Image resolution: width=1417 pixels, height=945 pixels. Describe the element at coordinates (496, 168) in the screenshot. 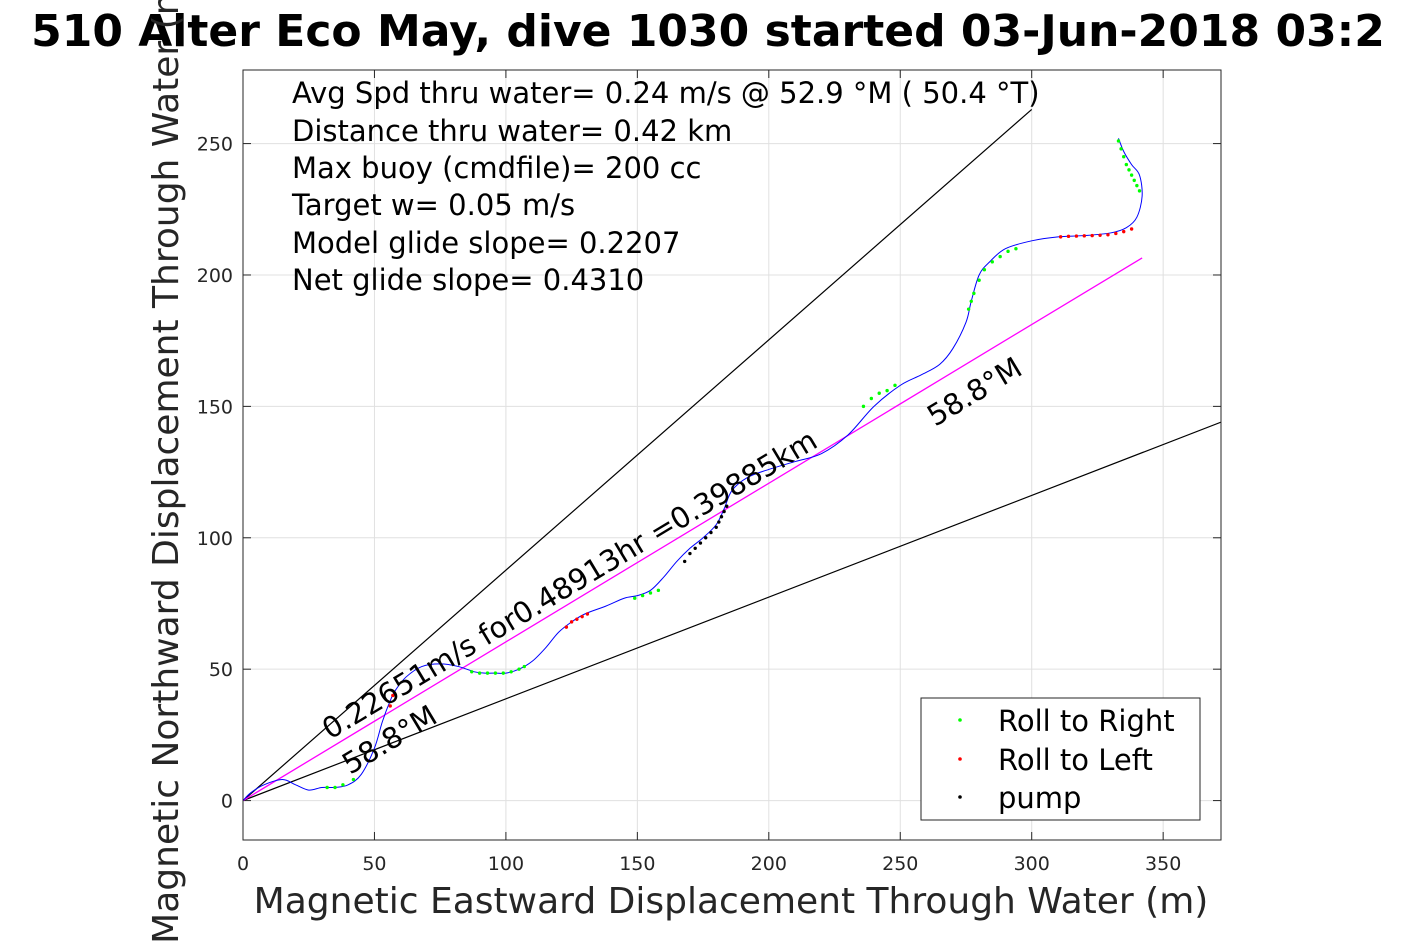

I see `annotation-max-buoy: Max buoy (cmdfile)= 200 cc` at that location.